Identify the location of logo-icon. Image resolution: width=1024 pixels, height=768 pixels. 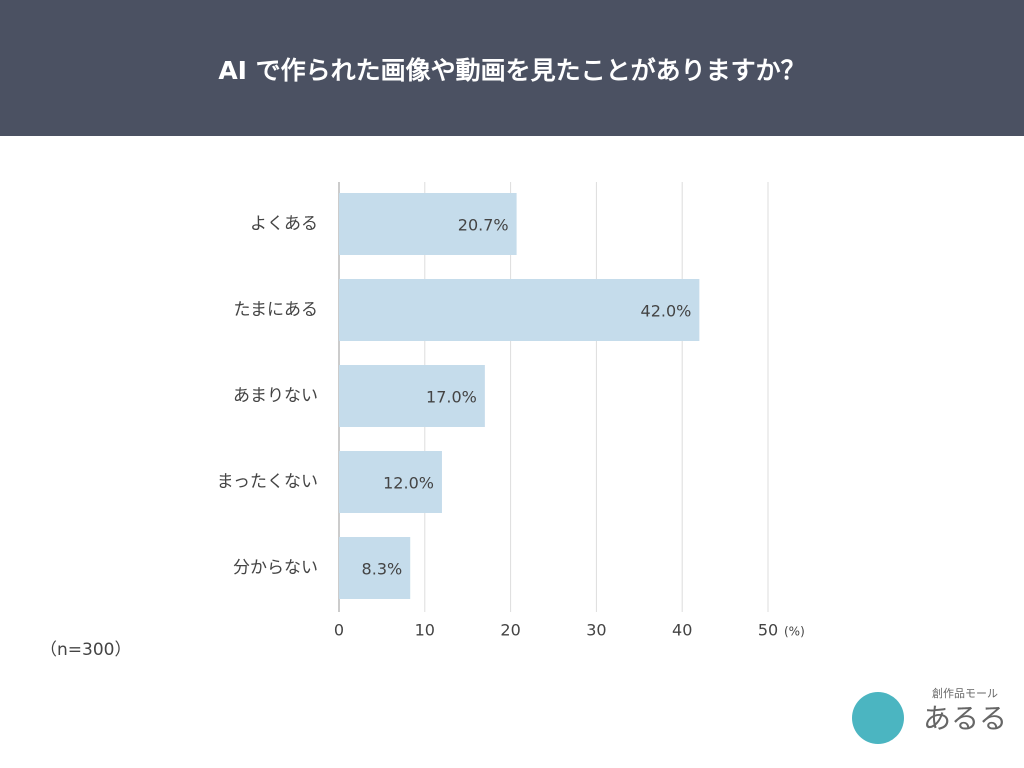
(878, 718).